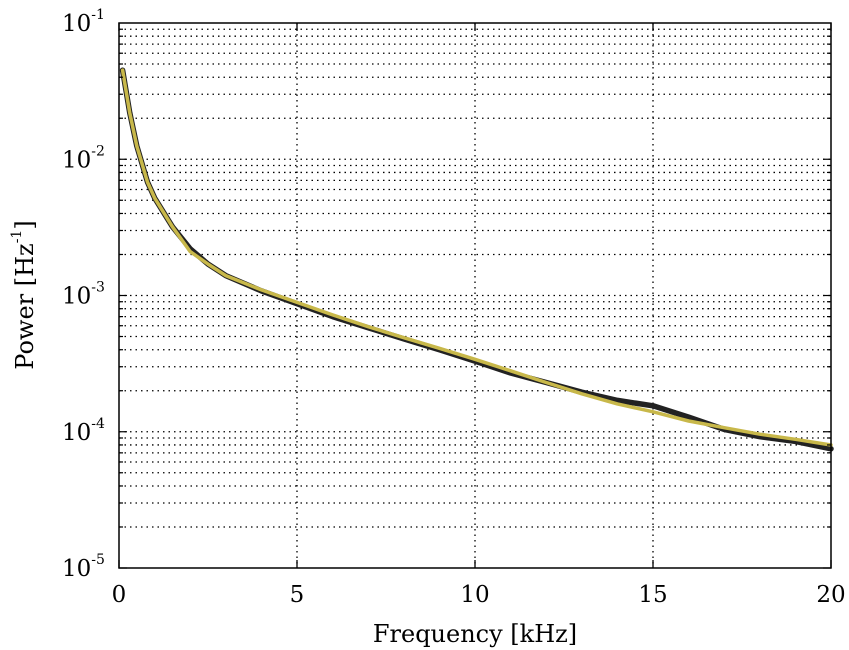 This screenshot has width=849, height=650. I want to click on y-tick-exponent: -1, so click(98, 15).